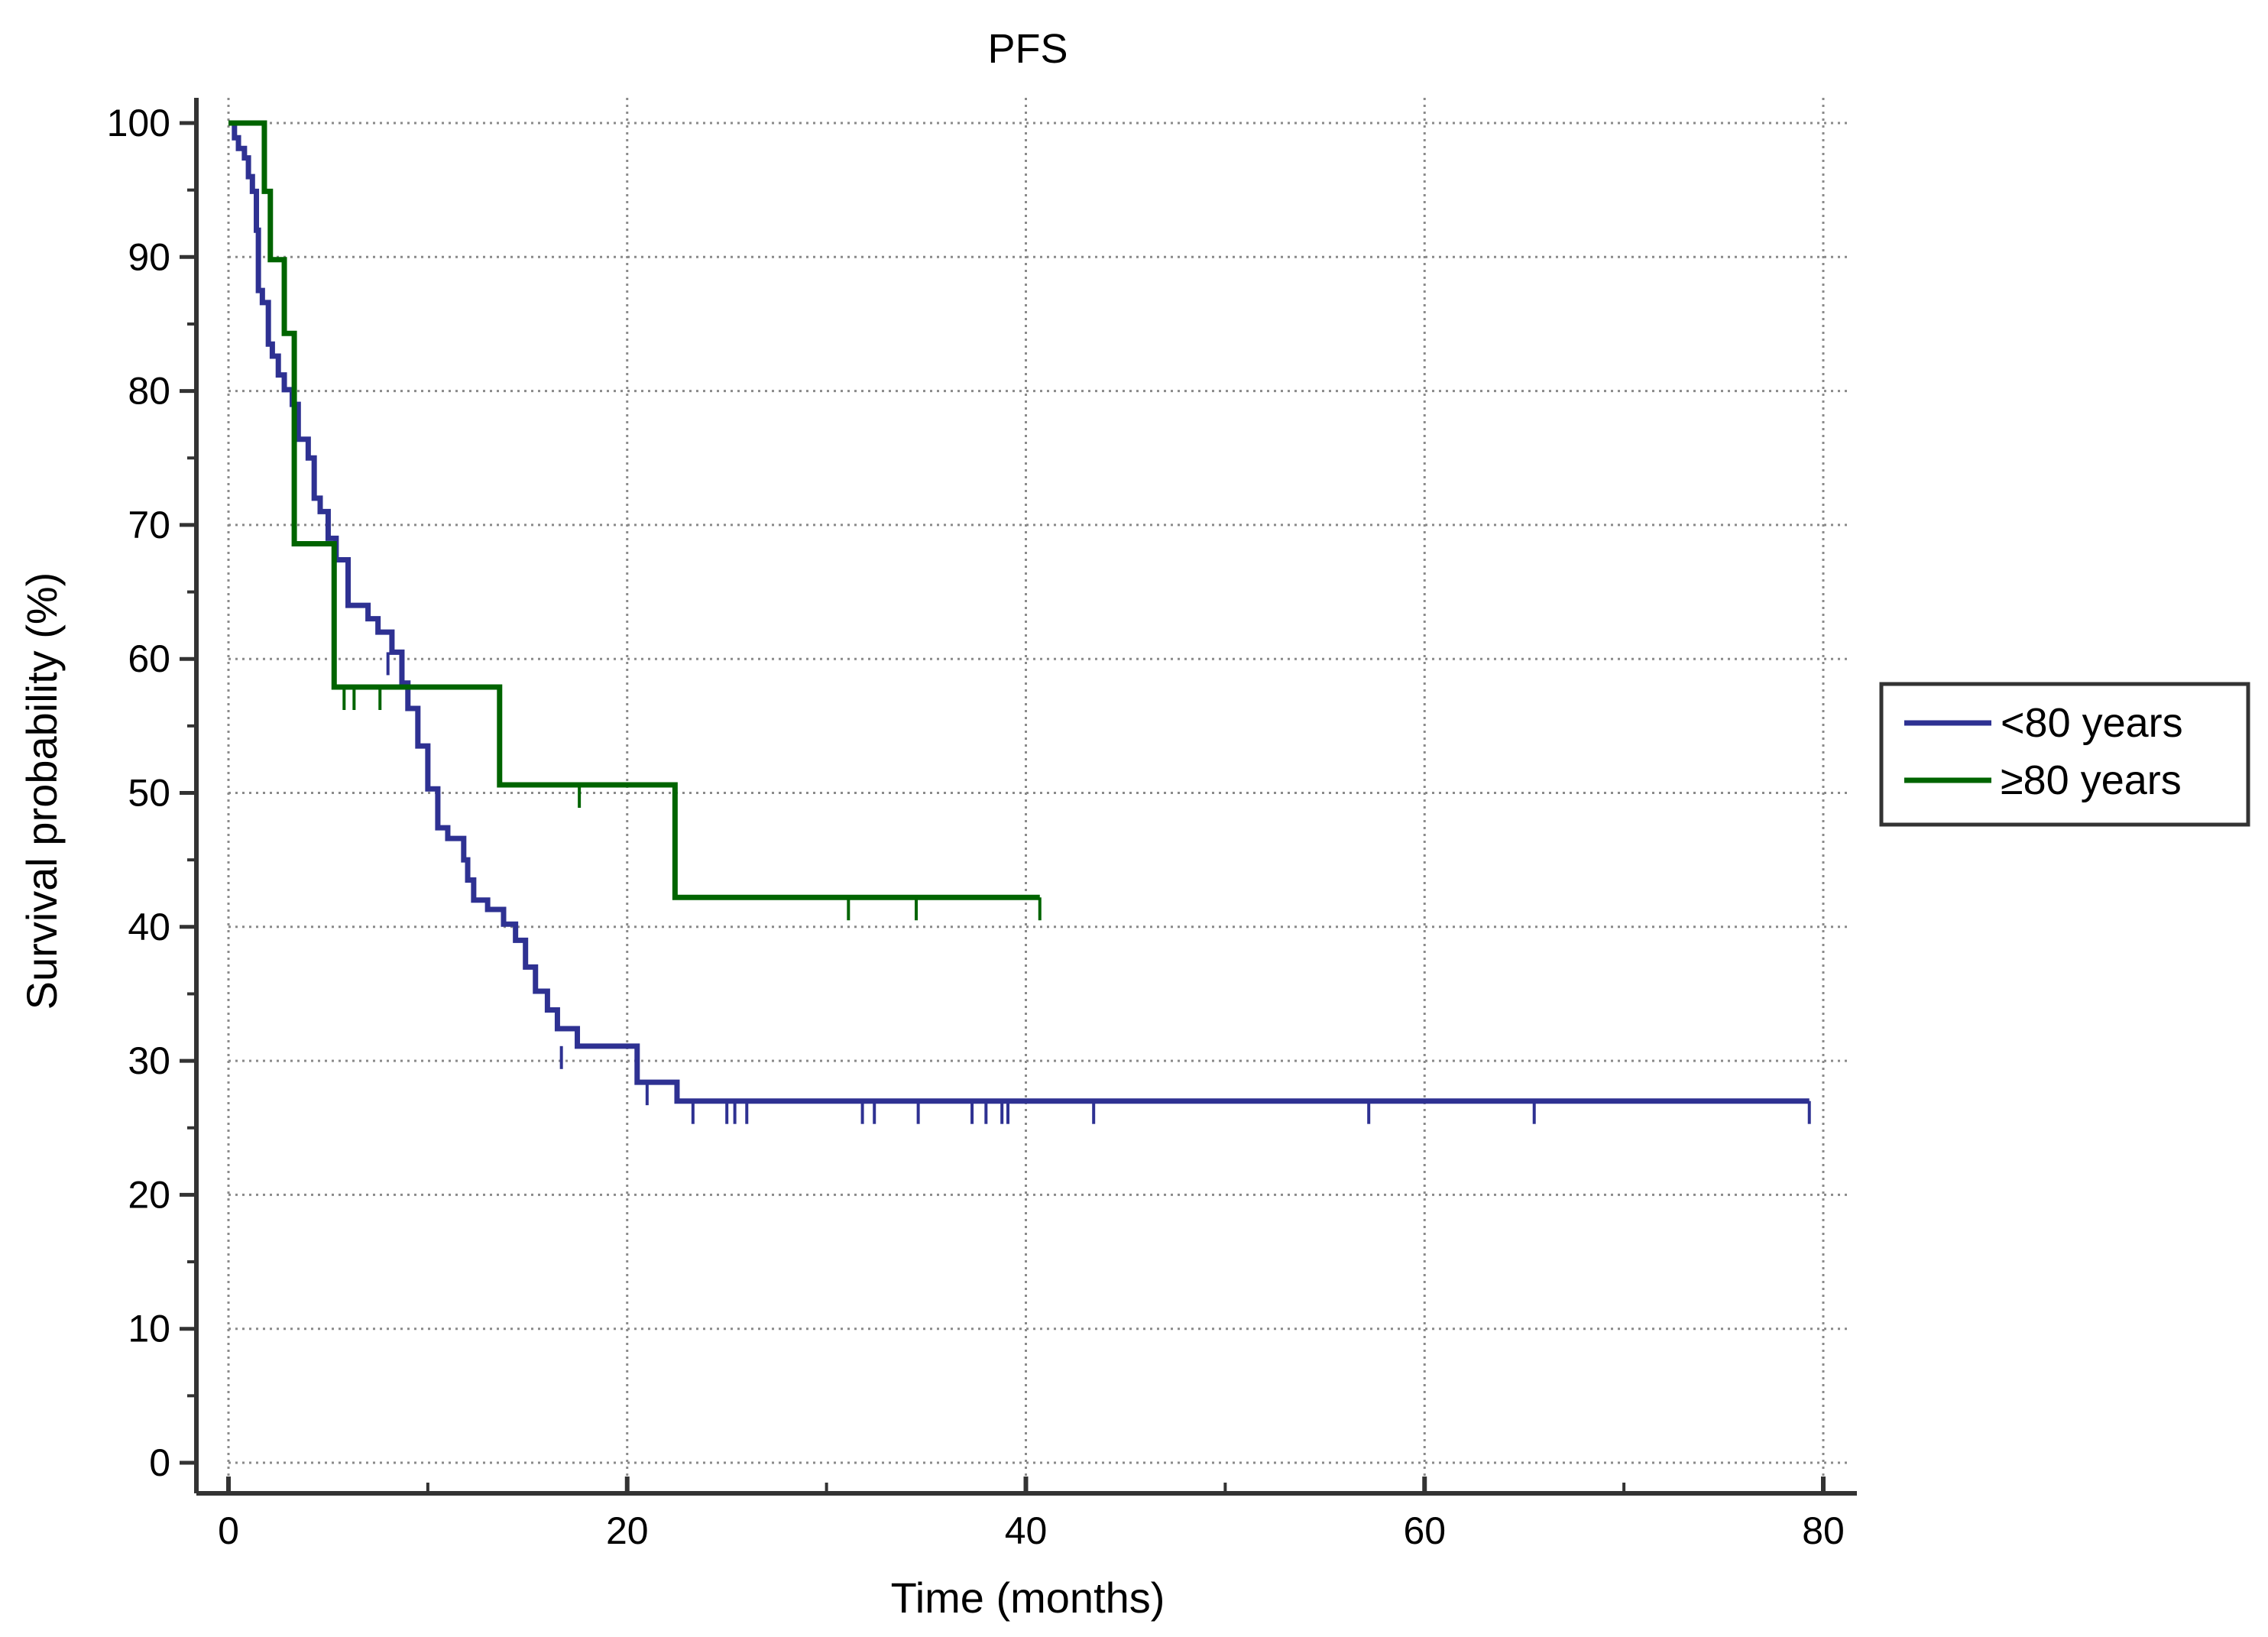 This screenshot has width=2268, height=1637. Describe the element at coordinates (149, 658) in the screenshot. I see `y-tick-label: 60` at that location.